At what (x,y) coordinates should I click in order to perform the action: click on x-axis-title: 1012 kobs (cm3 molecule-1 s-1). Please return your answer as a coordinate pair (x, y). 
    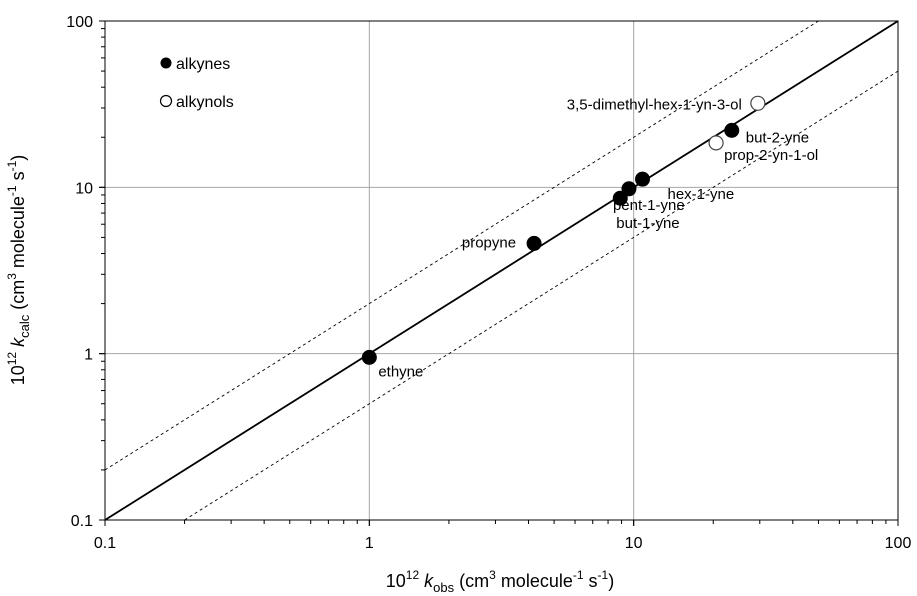
    Looking at the image, I should click on (500, 581).